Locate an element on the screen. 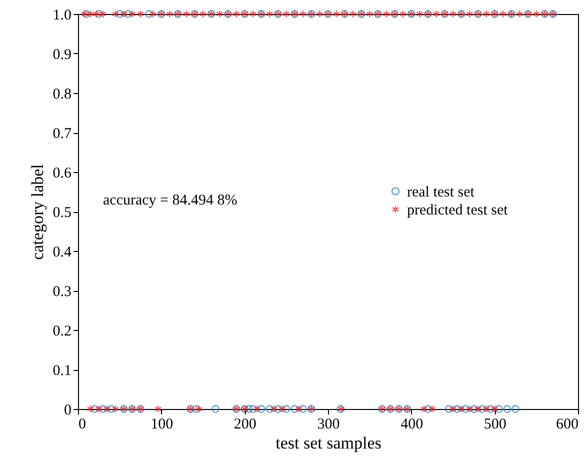 The height and width of the screenshot is (465, 586). y-tick-label: 0.1 is located at coordinates (62, 371).